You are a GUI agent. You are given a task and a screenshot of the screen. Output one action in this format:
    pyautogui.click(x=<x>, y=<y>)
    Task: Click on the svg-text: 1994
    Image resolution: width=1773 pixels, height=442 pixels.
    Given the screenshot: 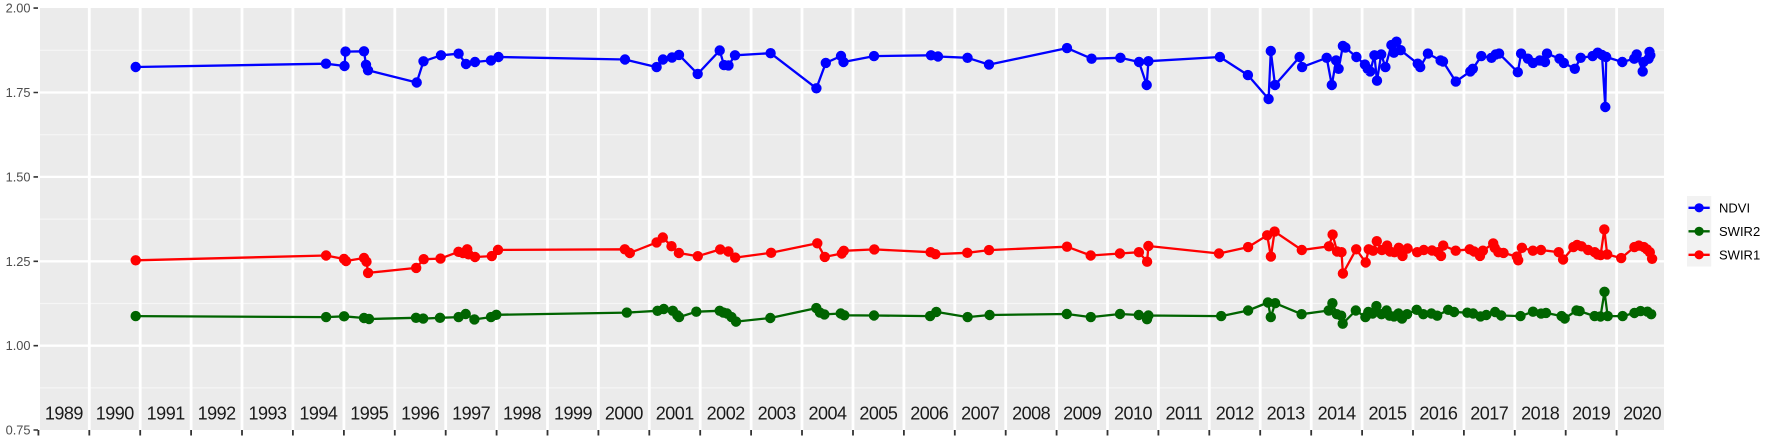 What is the action you would take?
    pyautogui.click(x=318, y=414)
    